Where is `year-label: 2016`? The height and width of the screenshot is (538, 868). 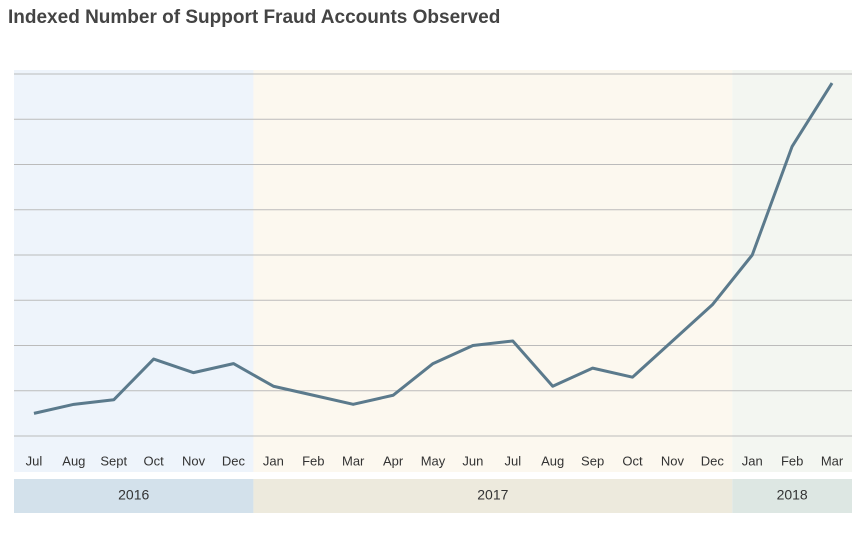 year-label: 2016 is located at coordinates (133, 495).